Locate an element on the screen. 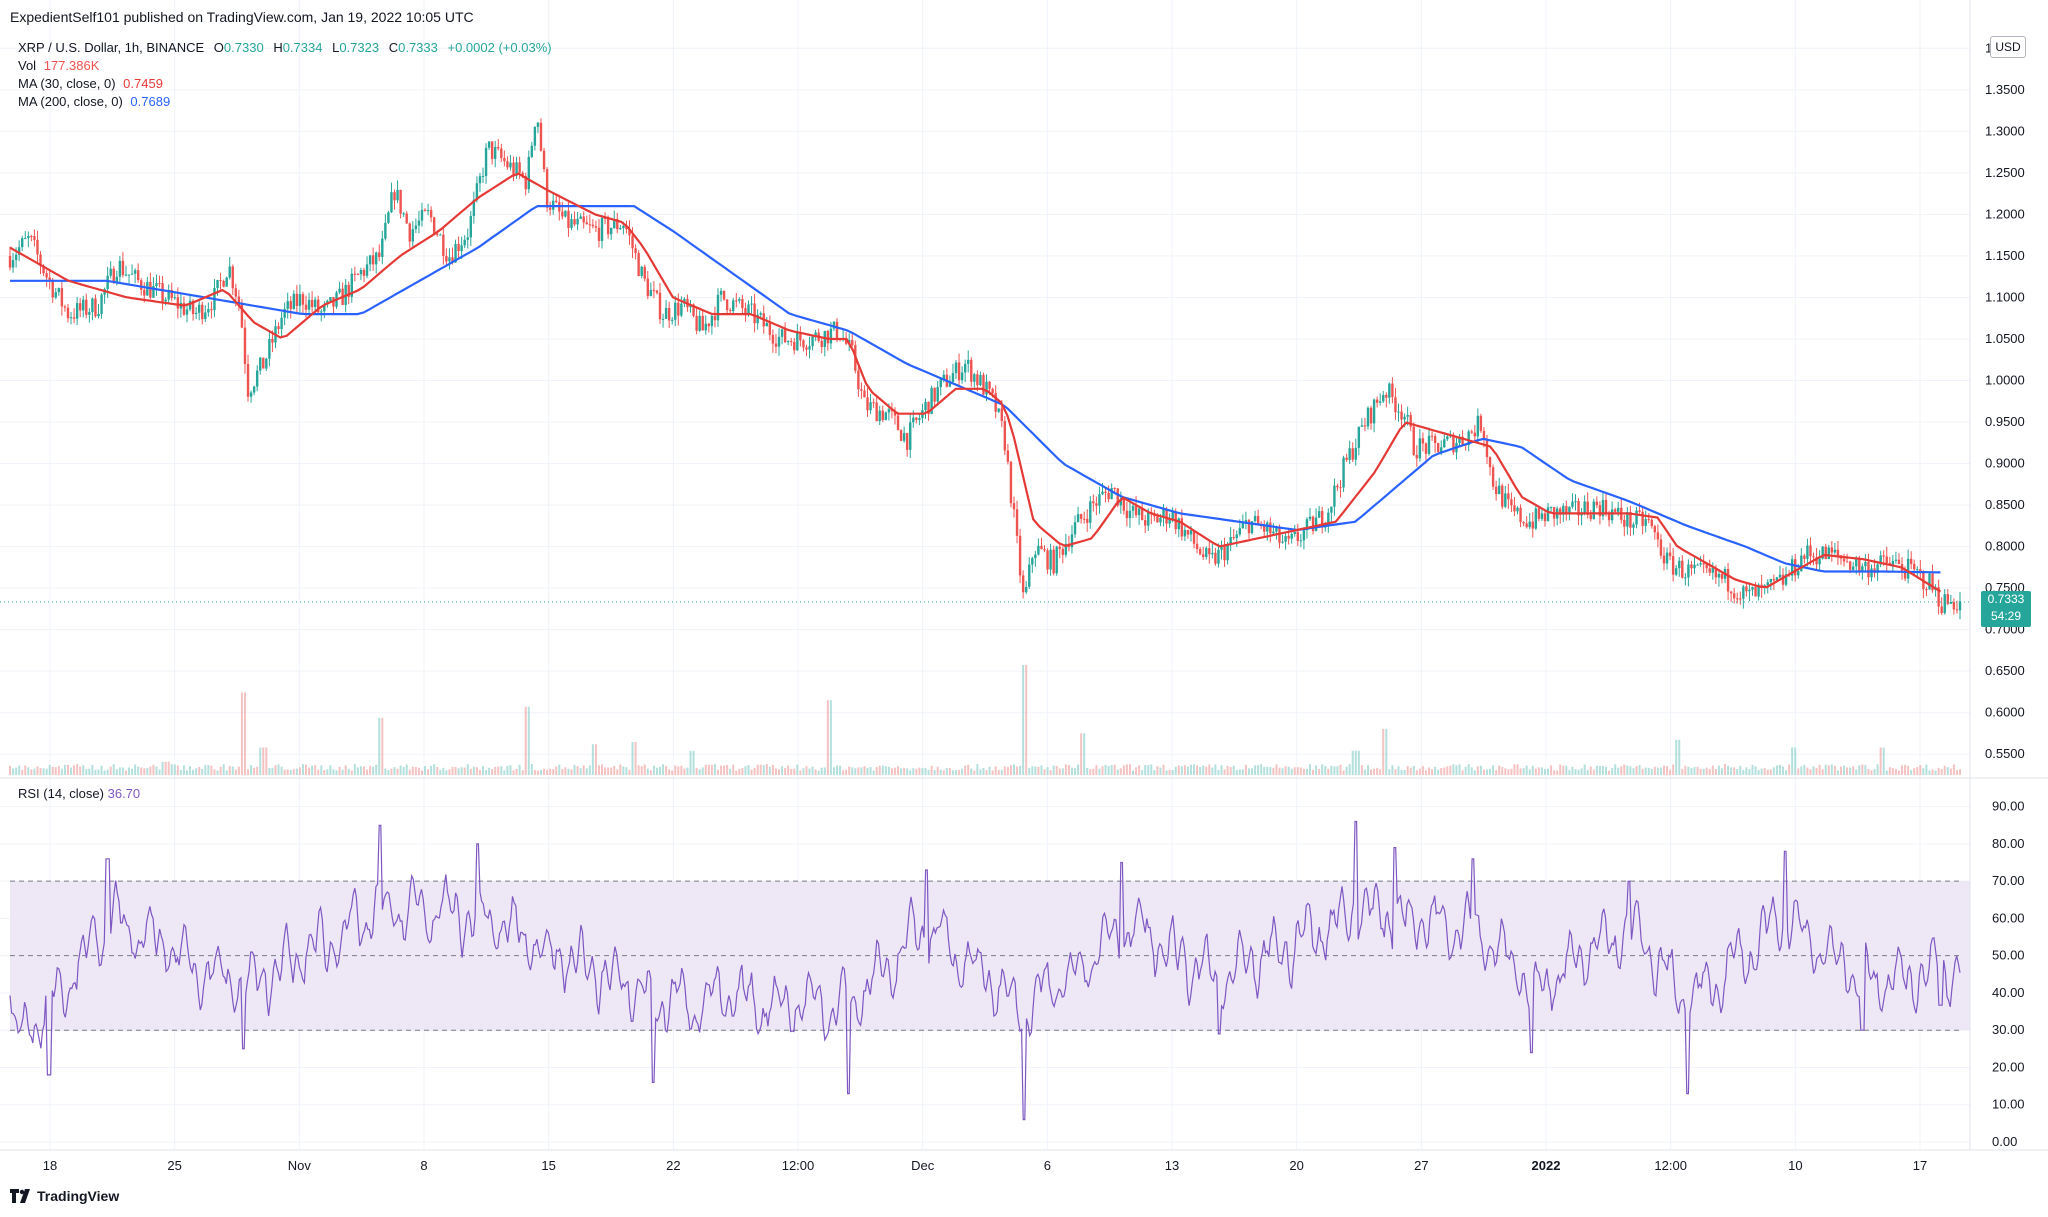 The height and width of the screenshot is (1217, 2048). tradingview-logo: TradingView is located at coordinates (64, 1196).